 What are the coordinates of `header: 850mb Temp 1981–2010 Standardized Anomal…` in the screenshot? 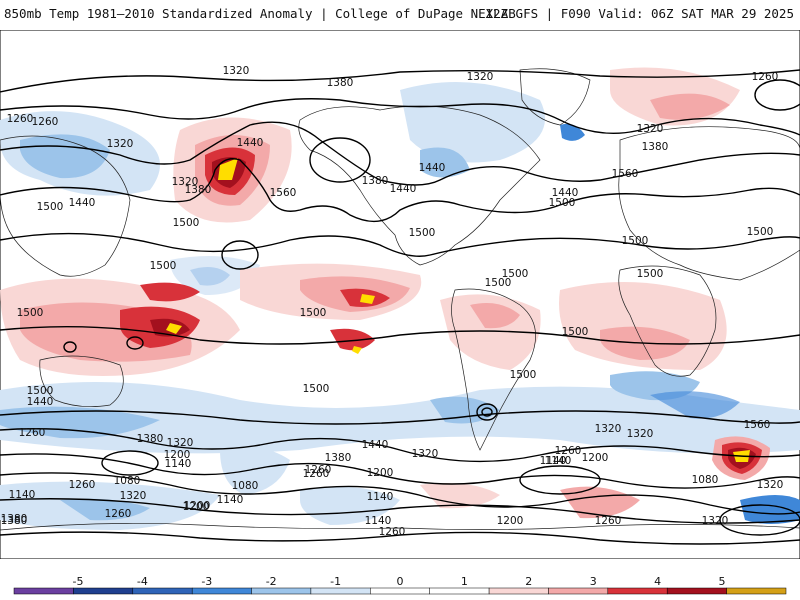 It's located at (400, 15).